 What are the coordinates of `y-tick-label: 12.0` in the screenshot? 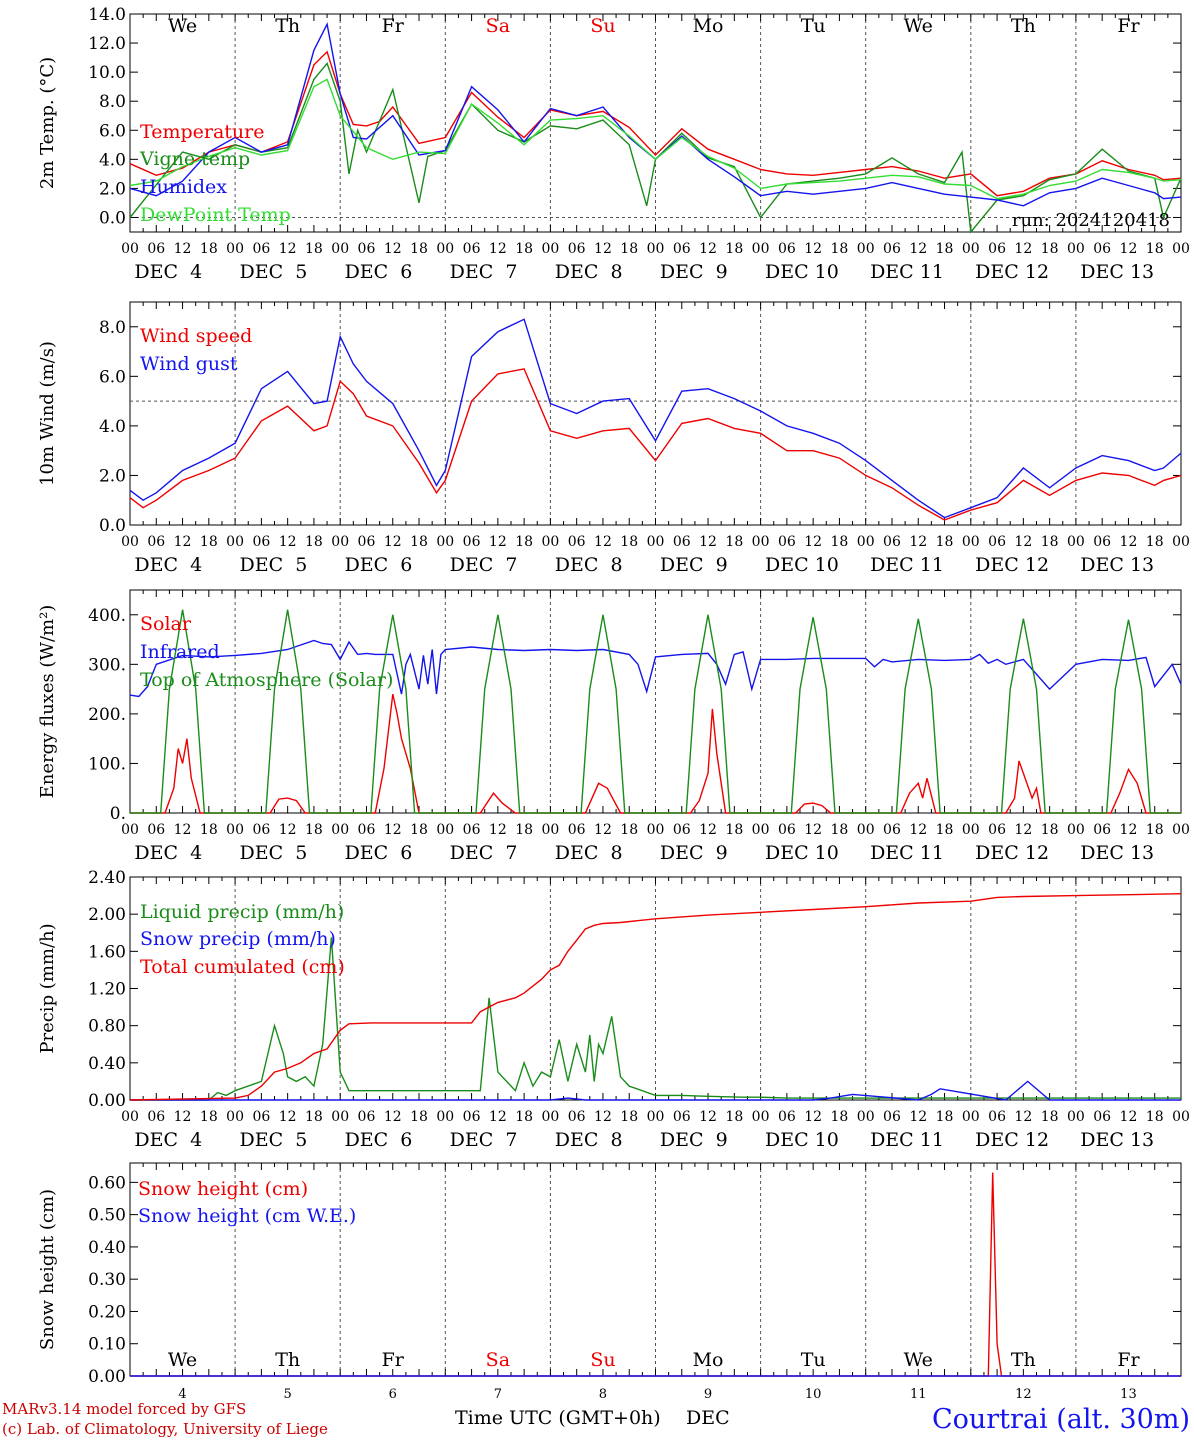 It's located at (107, 44).